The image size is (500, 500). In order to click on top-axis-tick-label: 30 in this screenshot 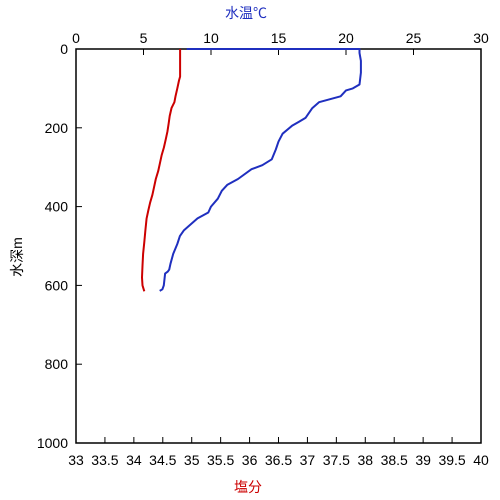, I will do `click(481, 38)`.